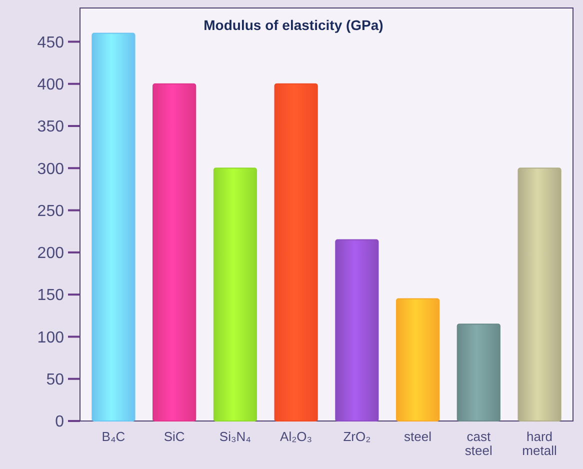 This screenshot has height=469, width=583. Describe the element at coordinates (296, 436) in the screenshot. I see `x-tick-label: Al₂O₃` at that location.